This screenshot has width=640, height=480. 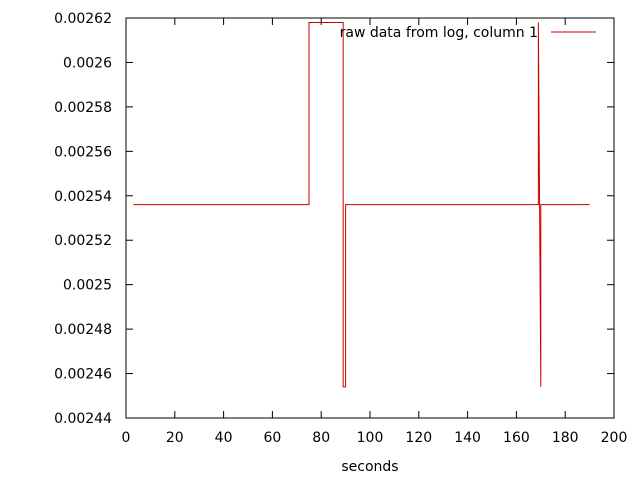 I want to click on y-tick-label: 0.00254, so click(x=83, y=197).